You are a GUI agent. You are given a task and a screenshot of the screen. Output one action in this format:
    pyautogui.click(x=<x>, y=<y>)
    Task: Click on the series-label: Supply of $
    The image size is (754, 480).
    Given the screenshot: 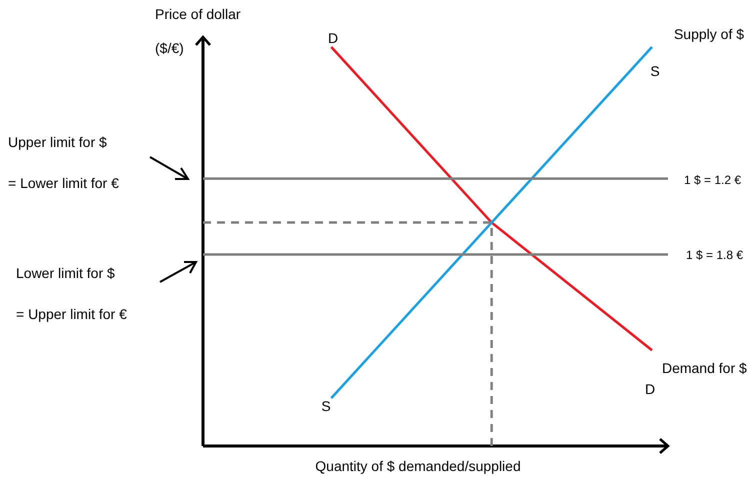 What is the action you would take?
    pyautogui.click(x=709, y=34)
    